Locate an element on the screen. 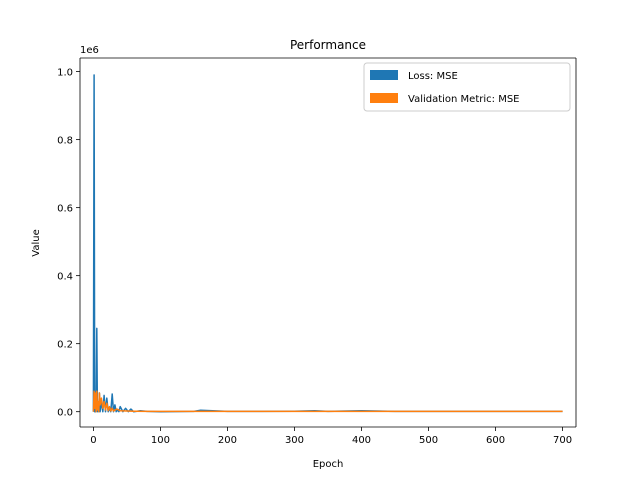 Image resolution: width=640 pixels, height=485 pixels. x-tick-label-4: 400 is located at coordinates (361, 440).